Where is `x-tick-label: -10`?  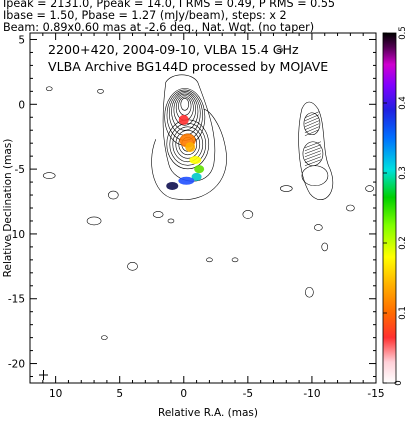 x-tick-label: -10 is located at coordinates (311, 394).